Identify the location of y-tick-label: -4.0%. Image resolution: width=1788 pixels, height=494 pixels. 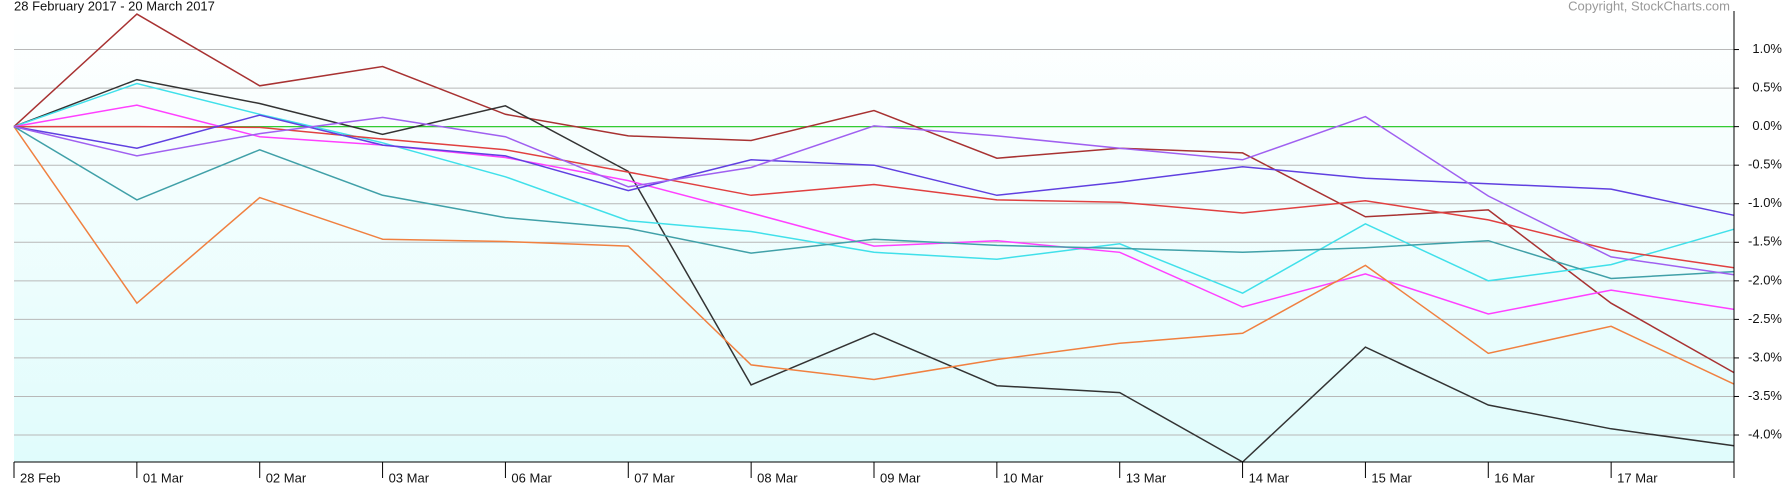
(1765, 433).